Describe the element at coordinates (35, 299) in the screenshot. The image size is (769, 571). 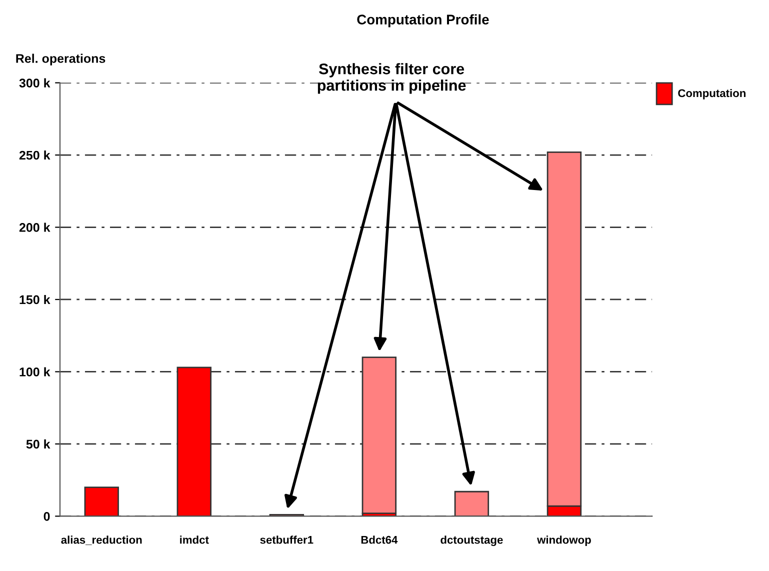
I see `y-tick-label: 150 k` at that location.